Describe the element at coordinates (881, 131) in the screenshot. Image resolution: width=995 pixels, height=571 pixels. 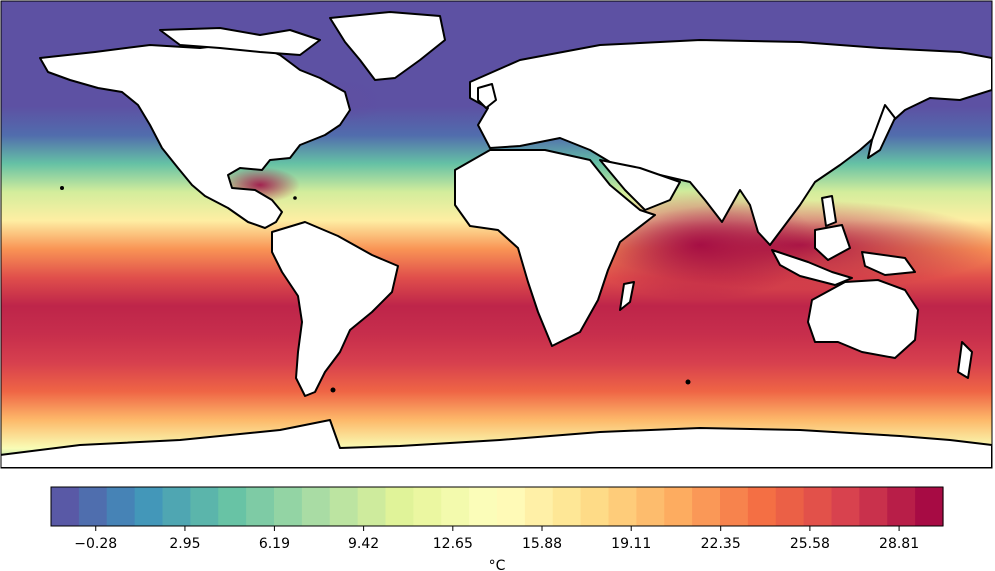
I see `land-japan` at that location.